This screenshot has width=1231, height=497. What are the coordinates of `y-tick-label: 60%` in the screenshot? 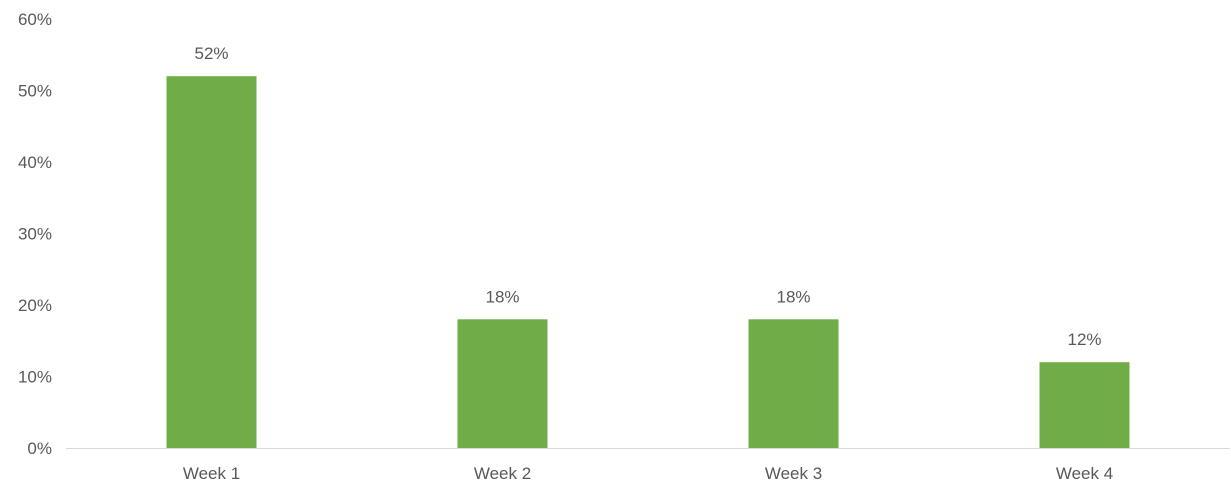 It's located at (35, 19).